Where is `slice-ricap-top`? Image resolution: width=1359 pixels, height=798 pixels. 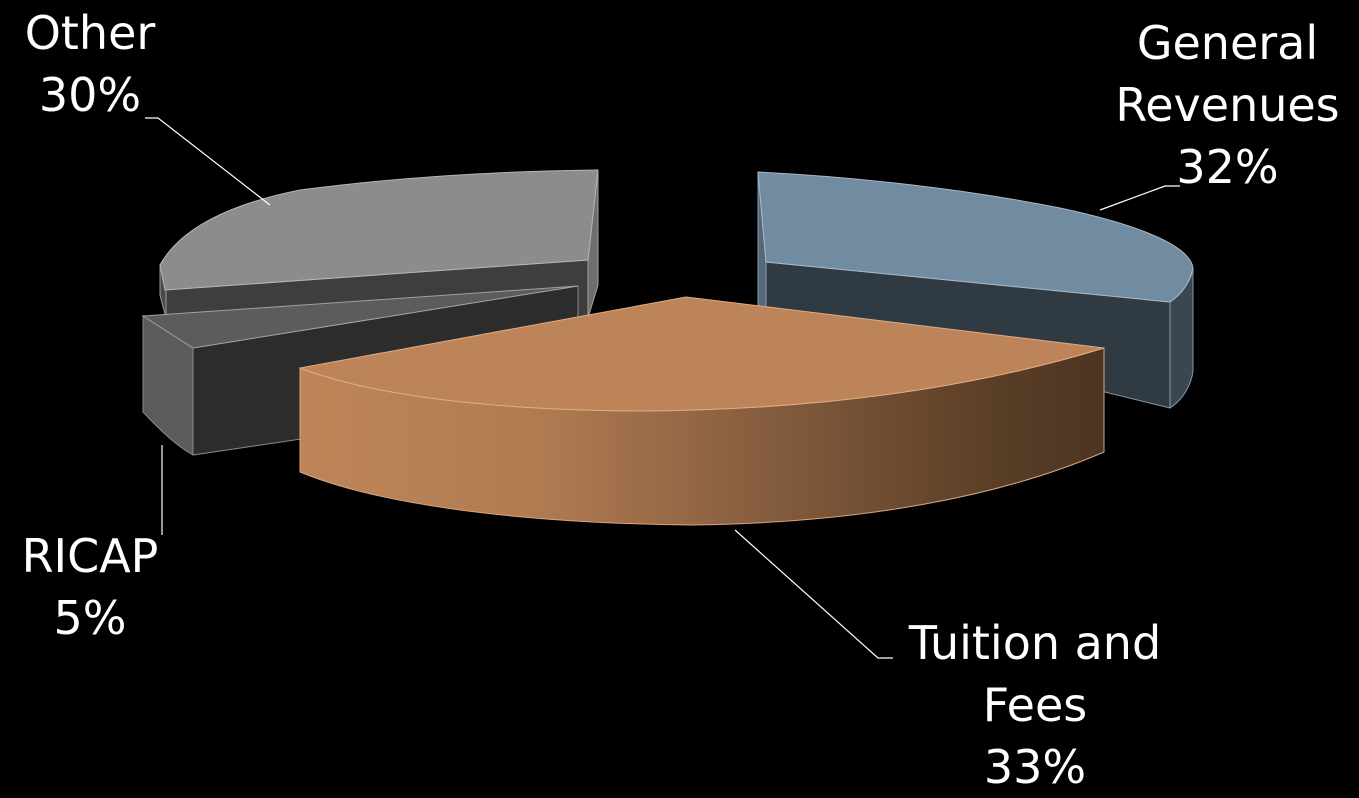
slice-ricap-top is located at coordinates (360, 317).